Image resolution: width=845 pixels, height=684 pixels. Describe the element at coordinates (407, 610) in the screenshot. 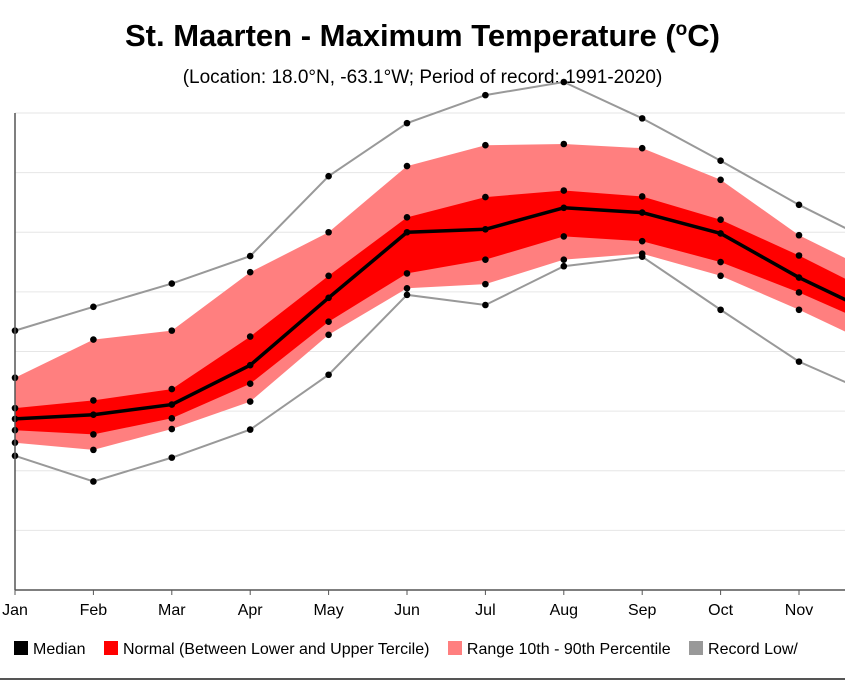

I see `x-tick-label: Jun` at that location.